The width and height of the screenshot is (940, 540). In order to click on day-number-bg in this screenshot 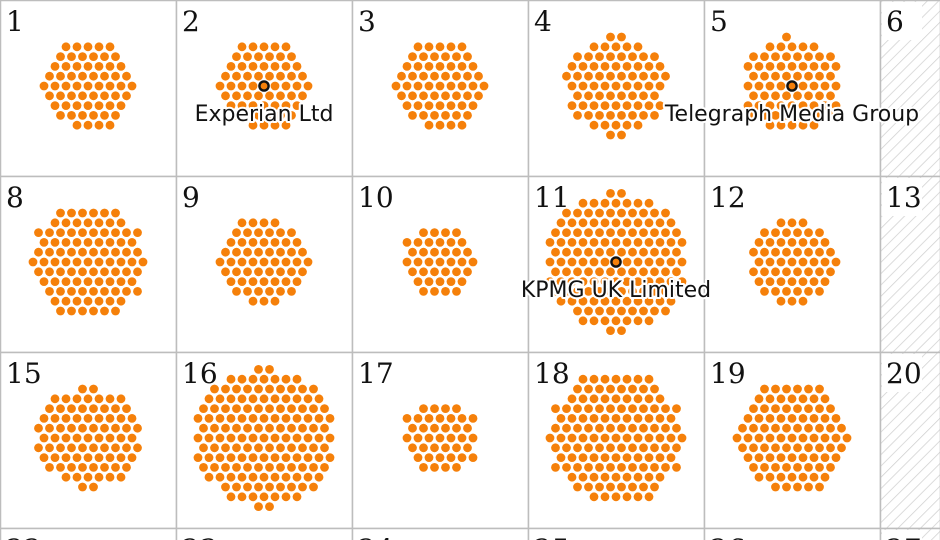, I will do `click(902, 373)`.